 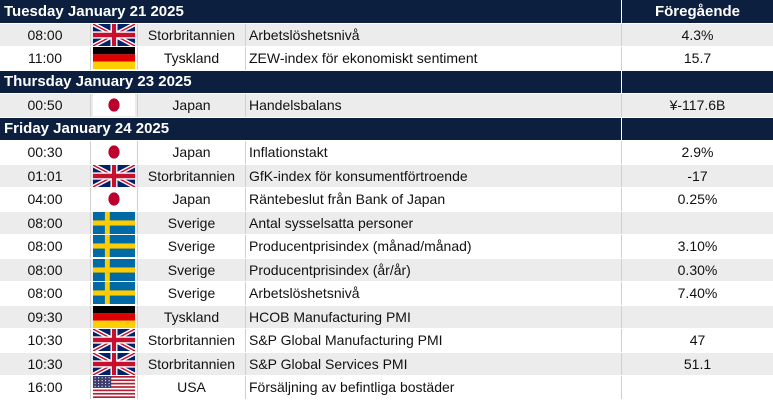 I want to click on event-name: Producentprisindex (månad/månad), so click(x=360, y=246).